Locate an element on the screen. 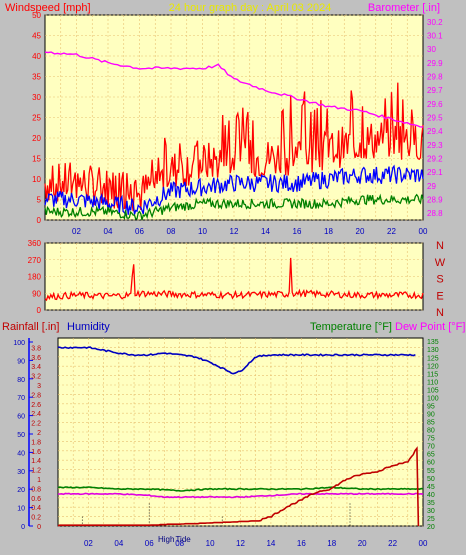 The height and width of the screenshot is (555, 466). direction-tick-label: 0 is located at coordinates (39, 310).